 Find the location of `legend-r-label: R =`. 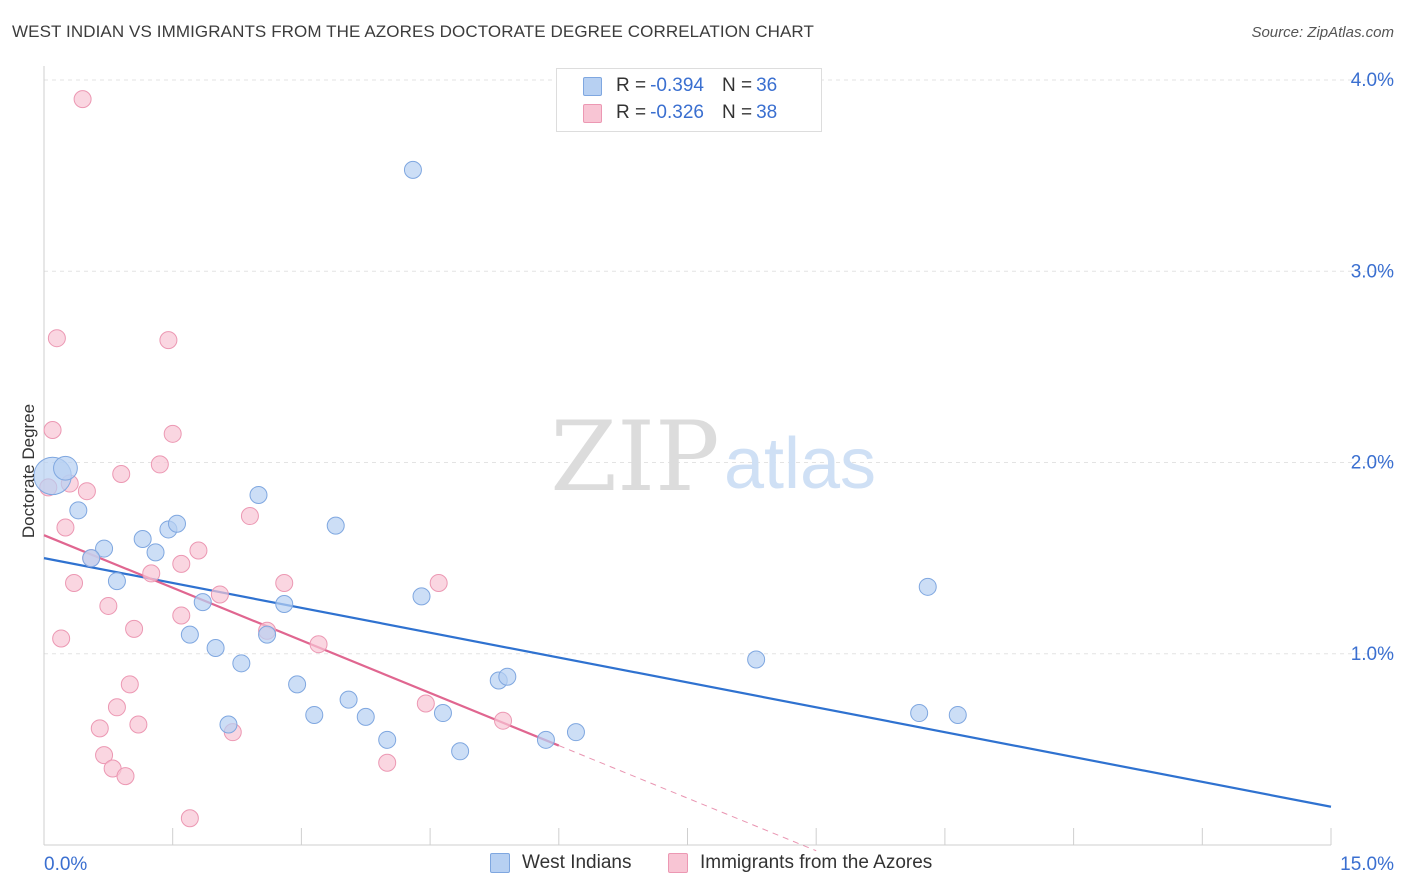

legend-r-label: R = is located at coordinates (631, 85).